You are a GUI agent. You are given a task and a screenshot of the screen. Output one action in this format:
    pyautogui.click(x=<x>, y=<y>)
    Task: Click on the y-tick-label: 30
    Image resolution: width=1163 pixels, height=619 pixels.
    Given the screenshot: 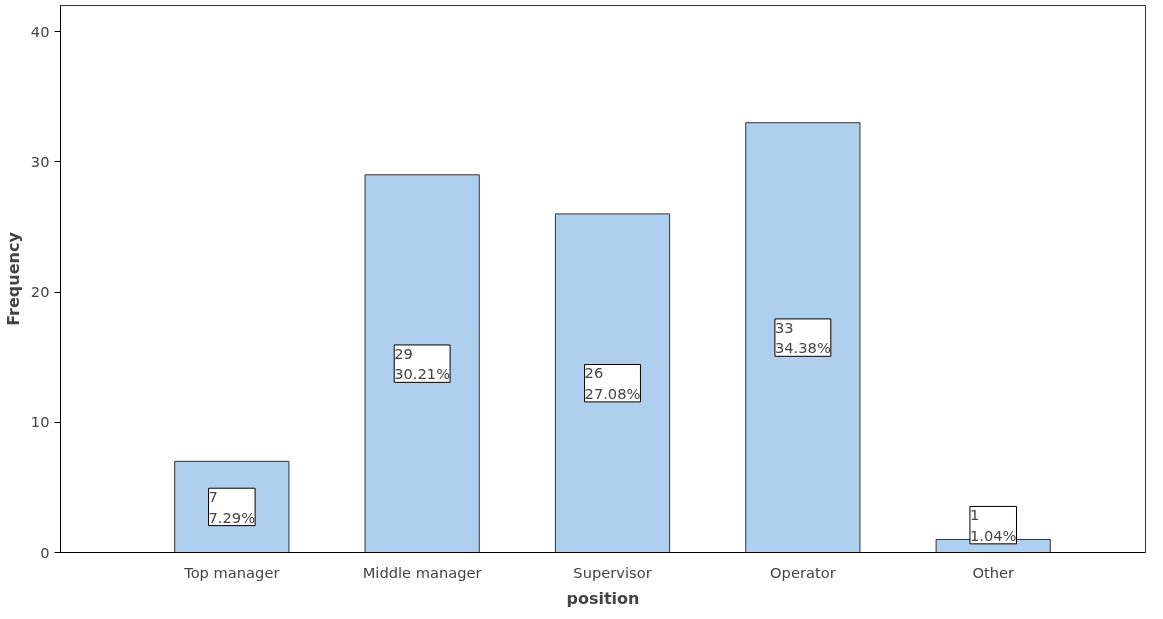 What is the action you would take?
    pyautogui.click(x=40, y=161)
    